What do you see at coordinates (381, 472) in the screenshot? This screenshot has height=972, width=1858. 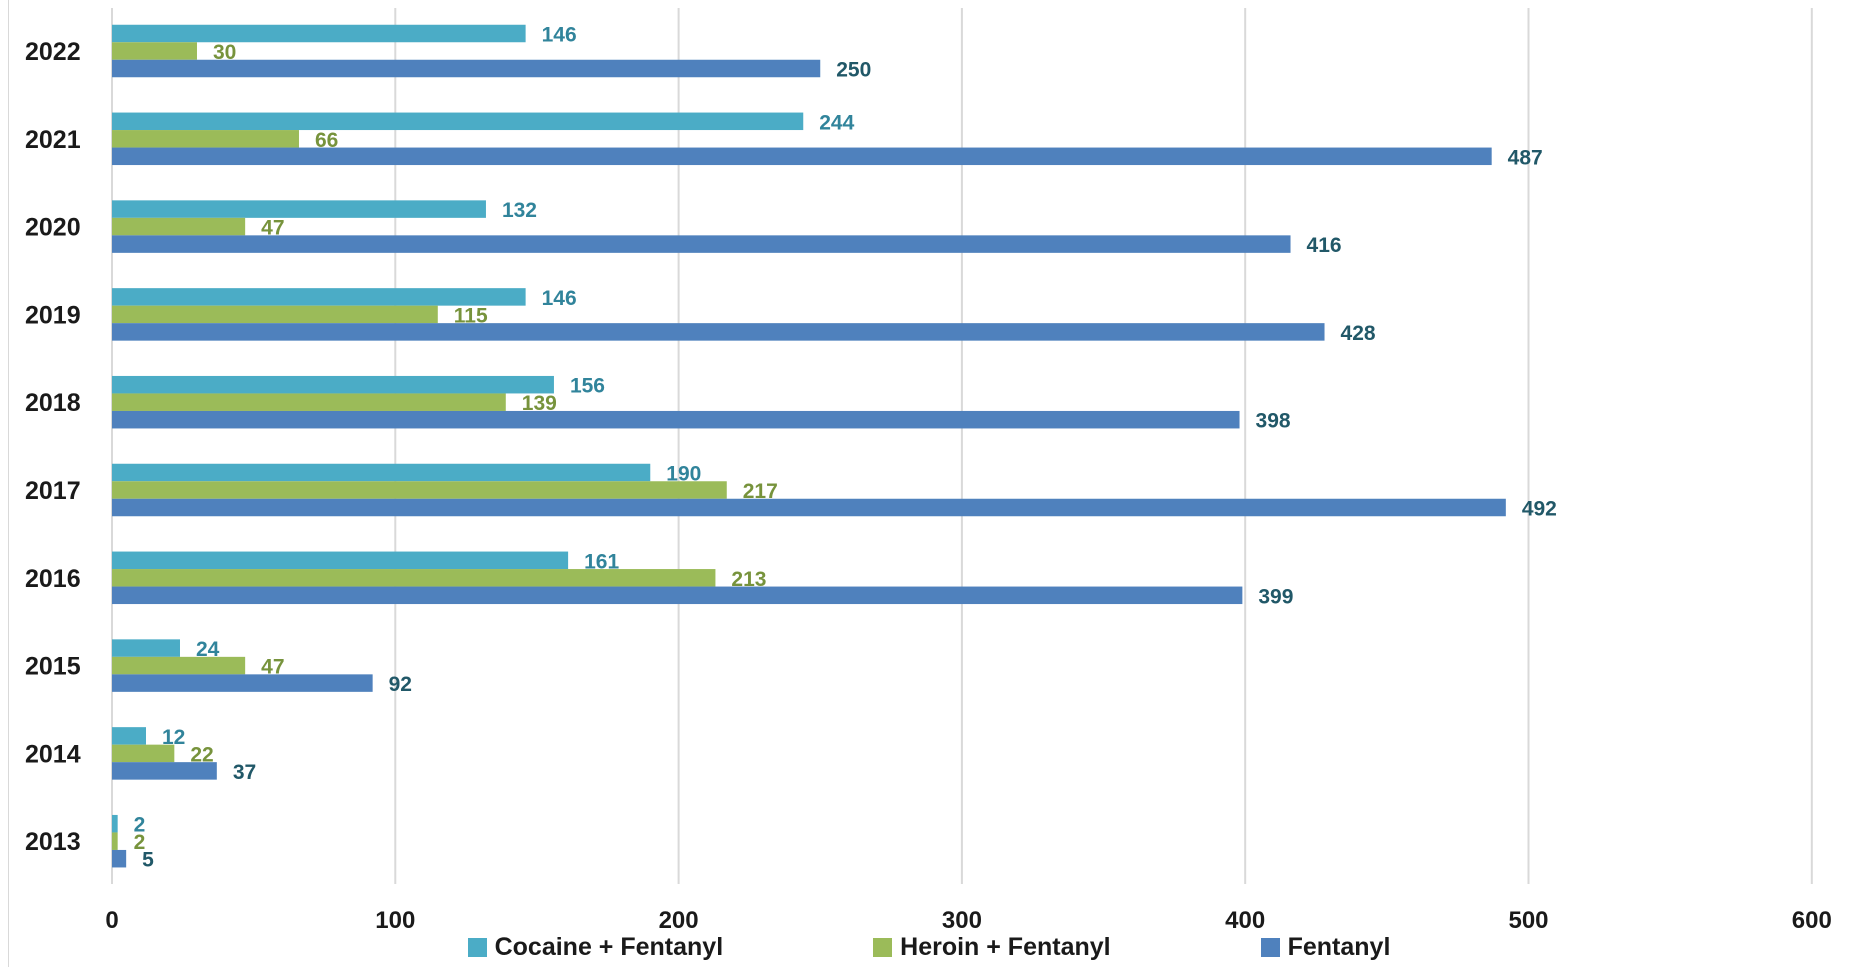 I see `bar-cocaine-fentanyl-2017` at bounding box center [381, 472].